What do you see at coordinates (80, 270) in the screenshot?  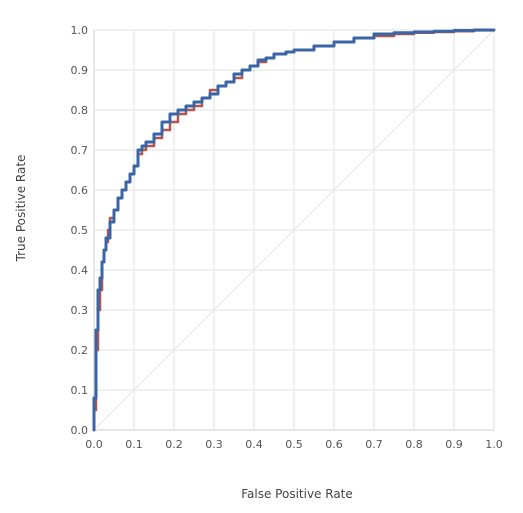 I see `y-tick-label: 0.4` at bounding box center [80, 270].